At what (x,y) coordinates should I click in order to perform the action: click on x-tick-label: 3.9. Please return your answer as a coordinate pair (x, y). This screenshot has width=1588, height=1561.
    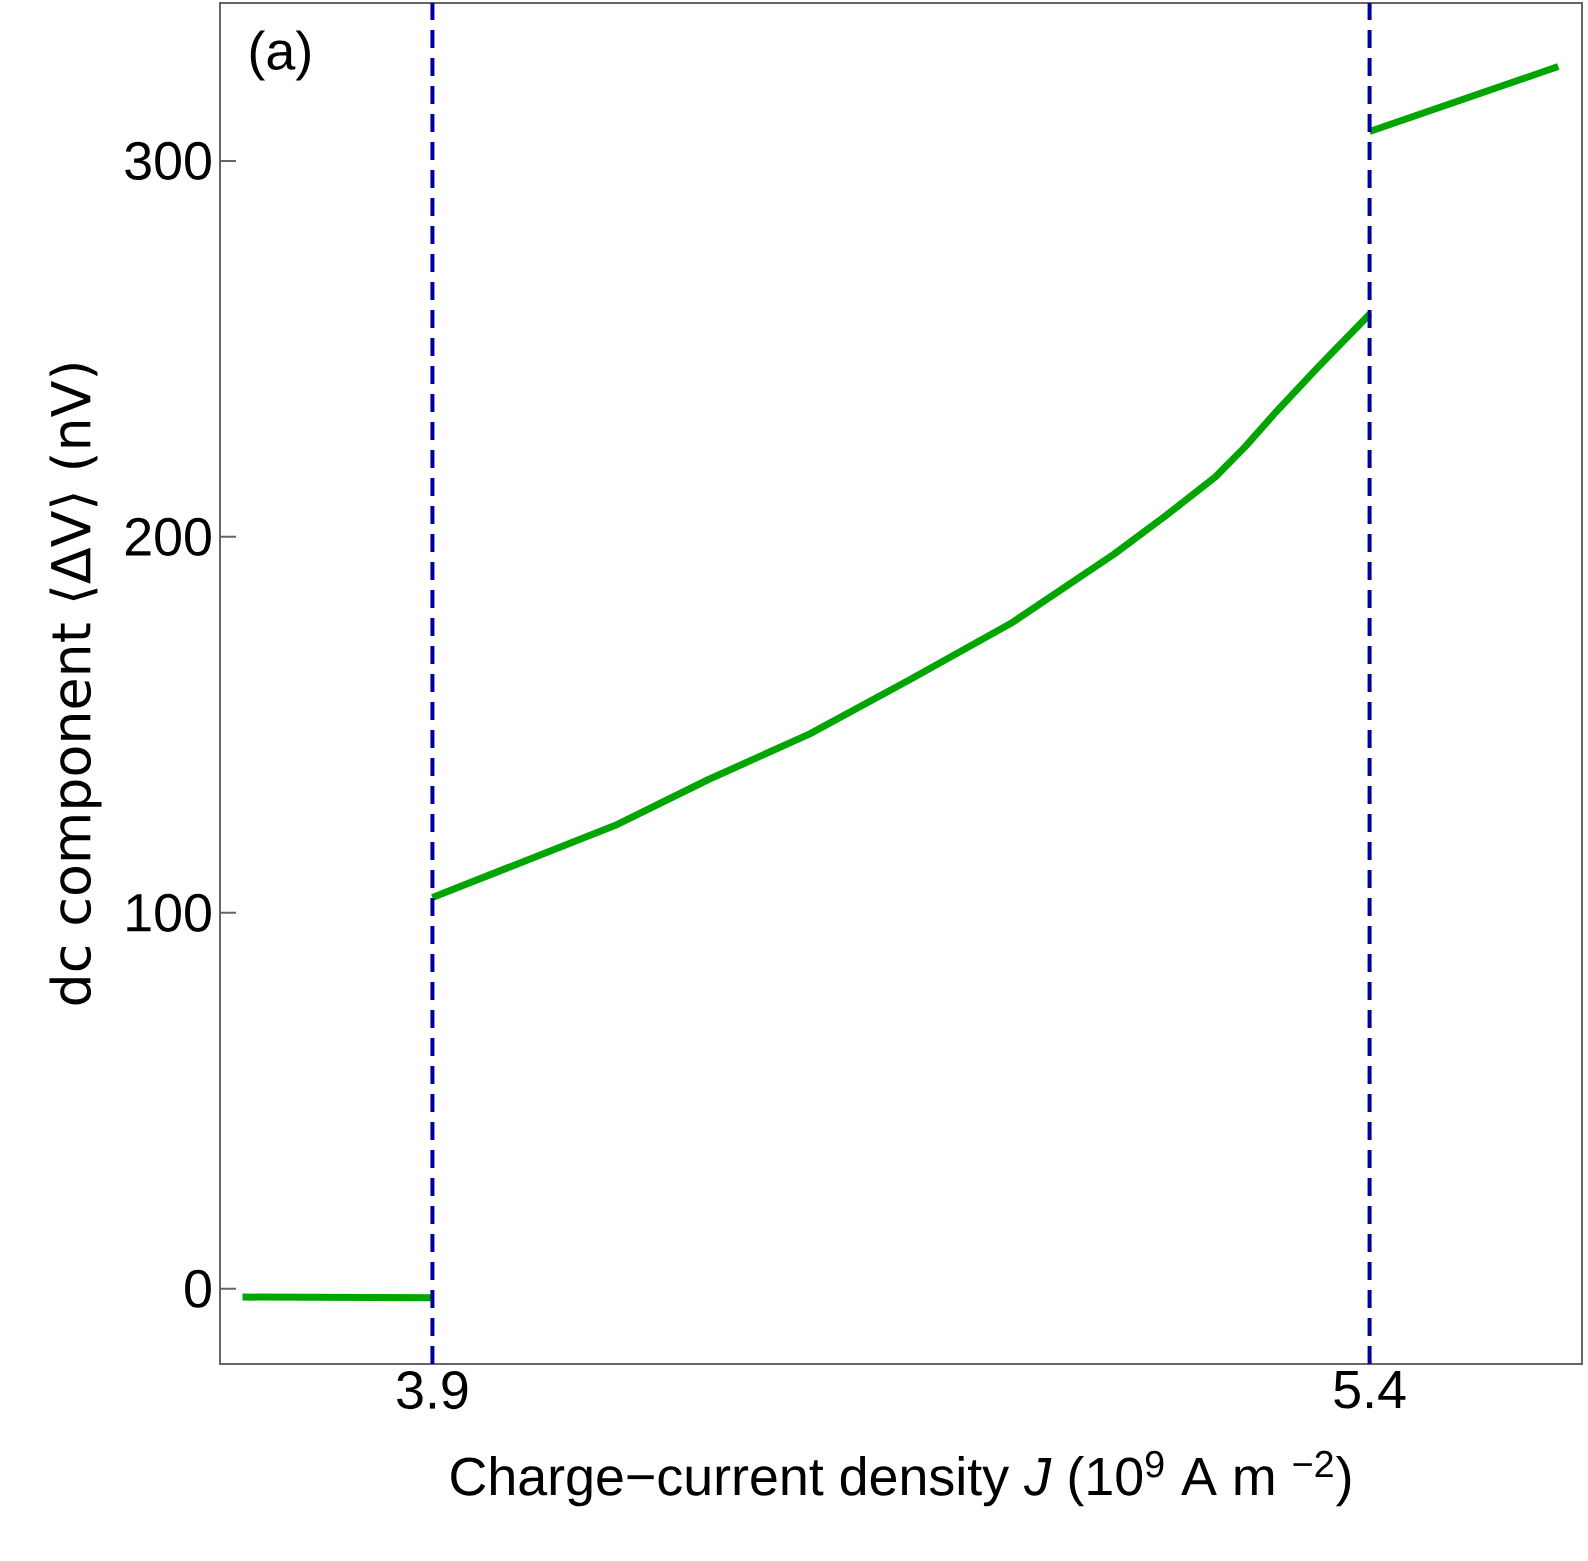
    Looking at the image, I should click on (432, 1390).